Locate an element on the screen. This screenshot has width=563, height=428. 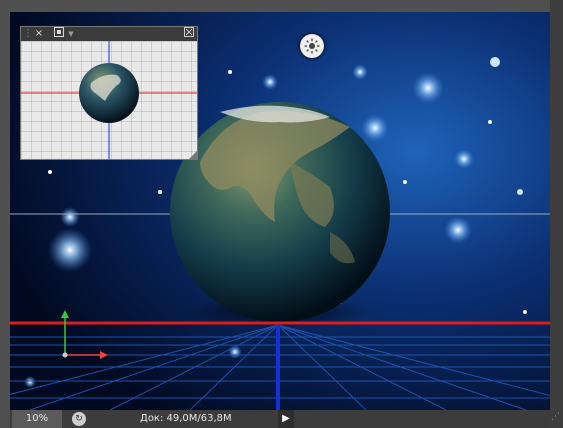
resize-grip-icon: ⋰ is located at coordinates (555, 417).